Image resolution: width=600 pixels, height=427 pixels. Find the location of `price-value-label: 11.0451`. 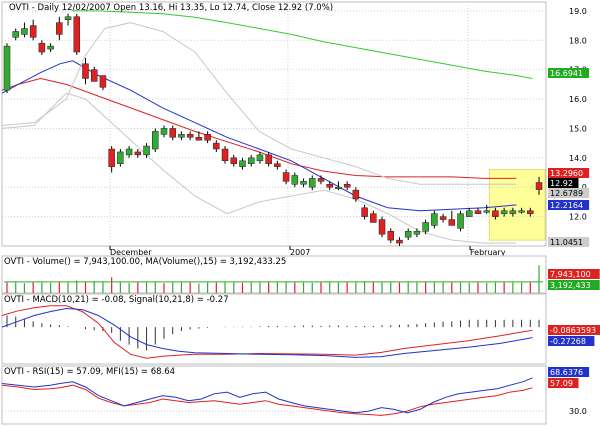

price-value-label: 11.0451 is located at coordinates (566, 242).